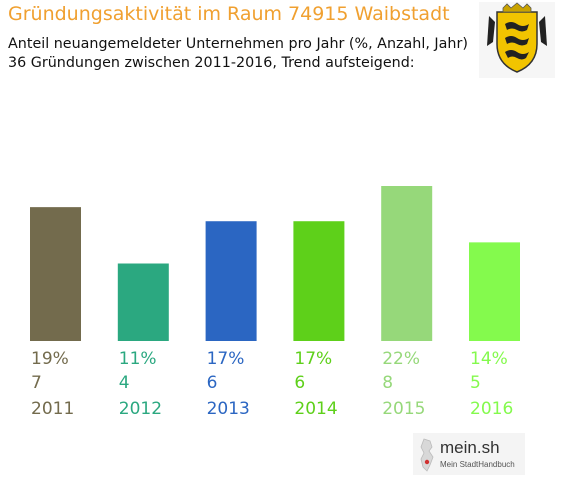 The height and width of the screenshot is (482, 562). What do you see at coordinates (299, 383) in the screenshot?
I see `bar-count-label-2014: 6` at bounding box center [299, 383].